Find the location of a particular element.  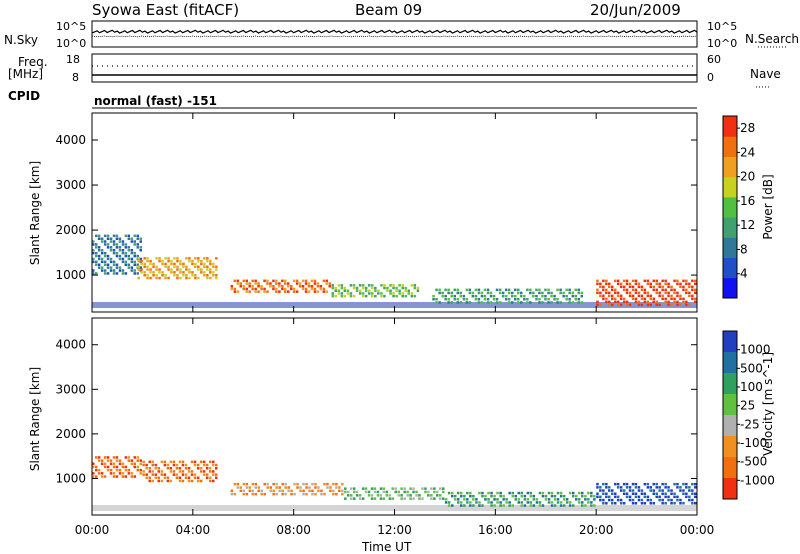

time-axis-label: Time UT is located at coordinates (387, 547).